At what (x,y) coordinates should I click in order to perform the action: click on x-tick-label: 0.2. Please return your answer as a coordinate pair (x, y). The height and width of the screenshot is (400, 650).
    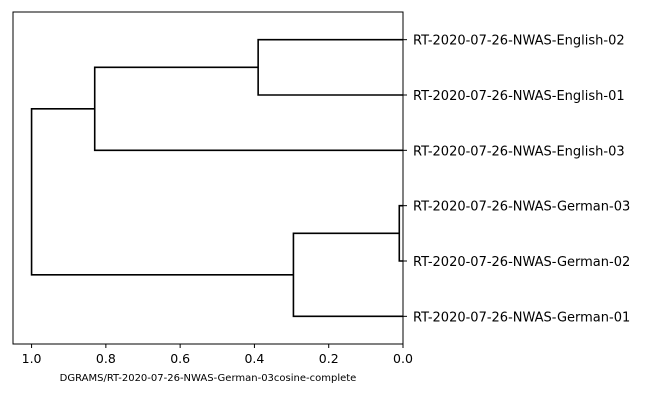
    Looking at the image, I should click on (329, 358).